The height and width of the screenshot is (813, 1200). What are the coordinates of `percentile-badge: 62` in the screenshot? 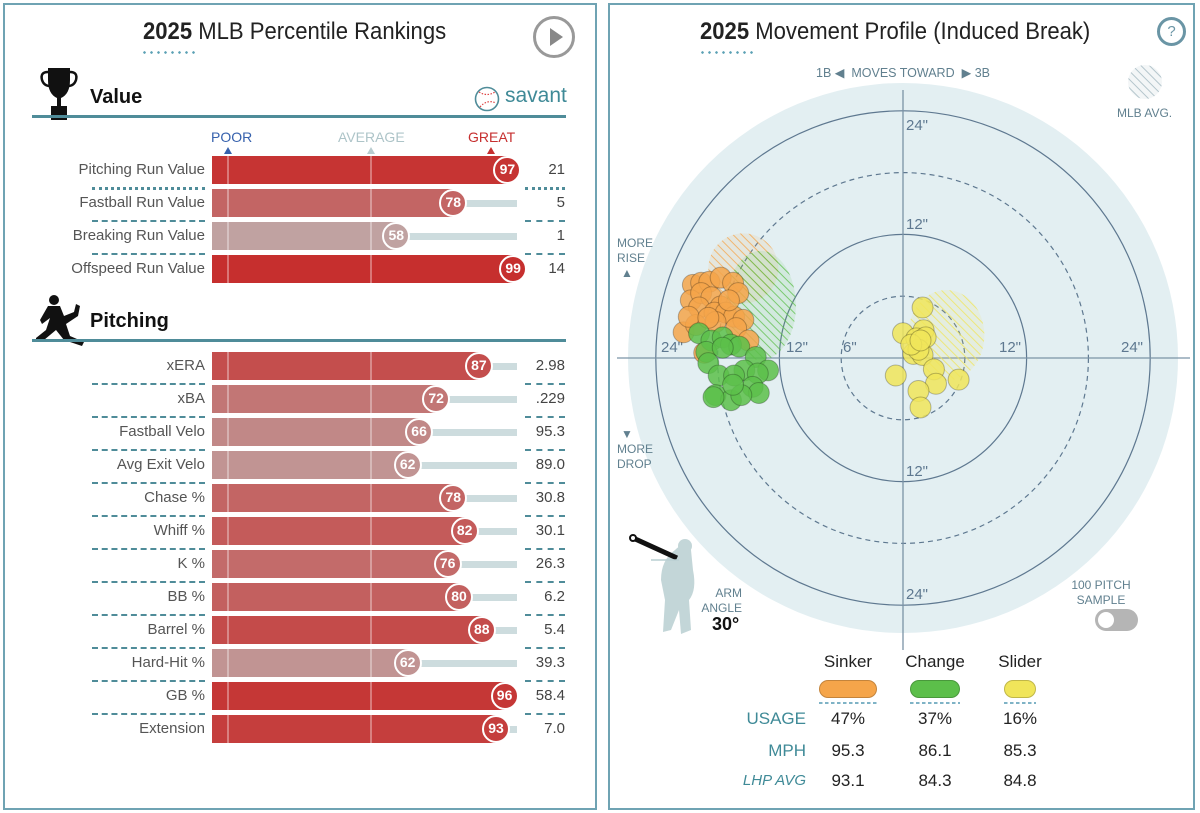 It's located at (407, 663).